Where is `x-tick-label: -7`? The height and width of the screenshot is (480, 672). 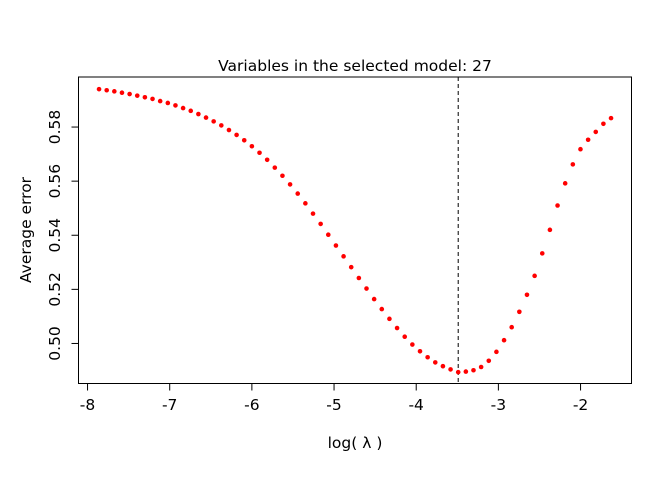
x-tick-label: -7 is located at coordinates (169, 405).